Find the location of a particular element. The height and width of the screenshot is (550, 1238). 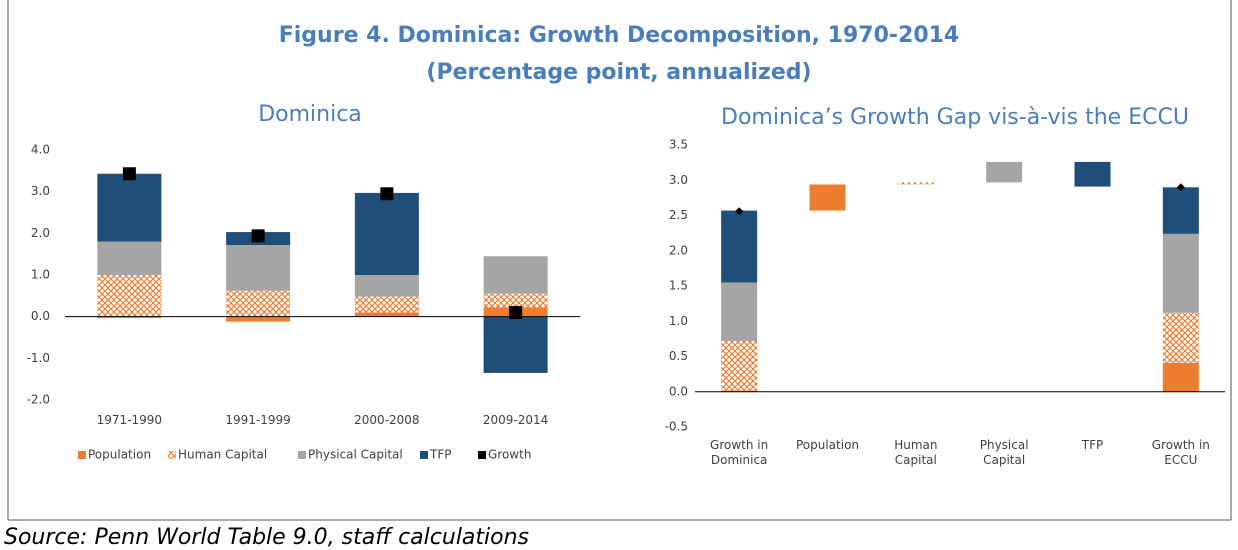

legend-label: Physical Capital is located at coordinates (355, 455).